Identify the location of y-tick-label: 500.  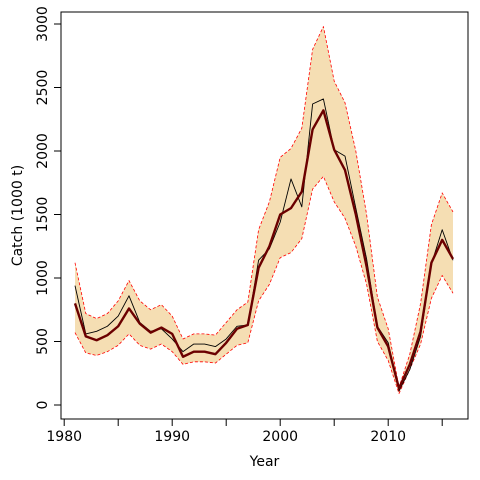
(43, 341).